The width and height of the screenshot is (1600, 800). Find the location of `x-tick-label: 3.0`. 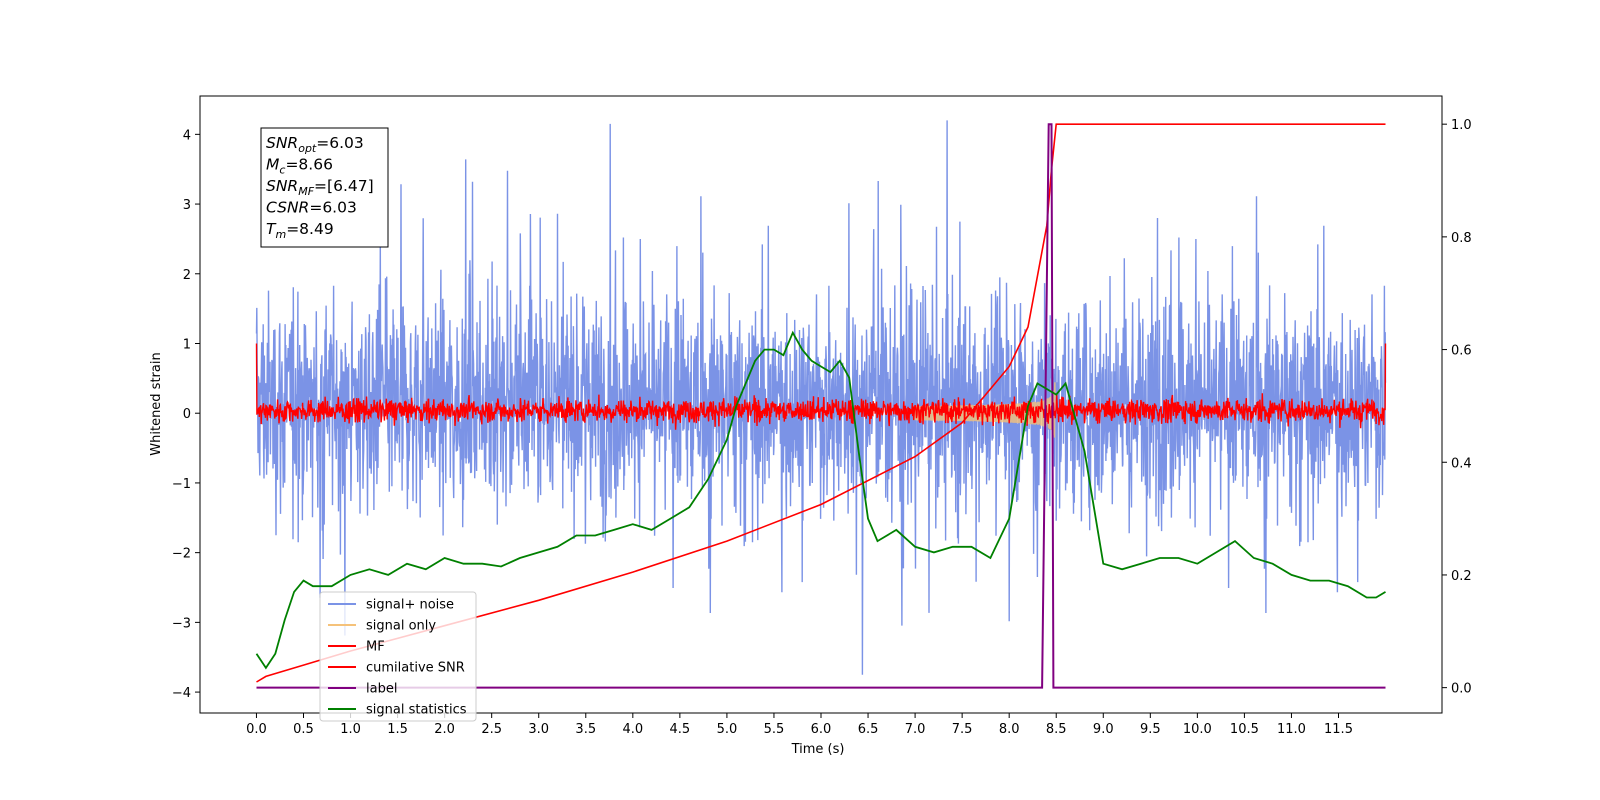

x-tick-label: 3.0 is located at coordinates (538, 729).